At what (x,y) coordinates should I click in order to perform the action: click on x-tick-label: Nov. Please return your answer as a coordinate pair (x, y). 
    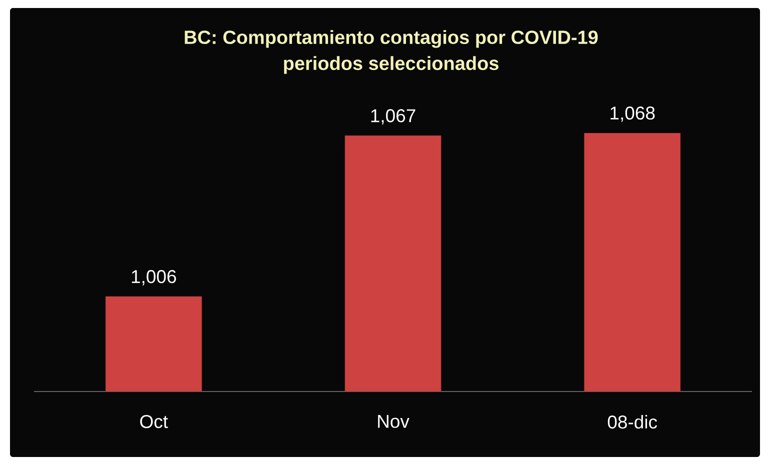
    Looking at the image, I should click on (394, 421).